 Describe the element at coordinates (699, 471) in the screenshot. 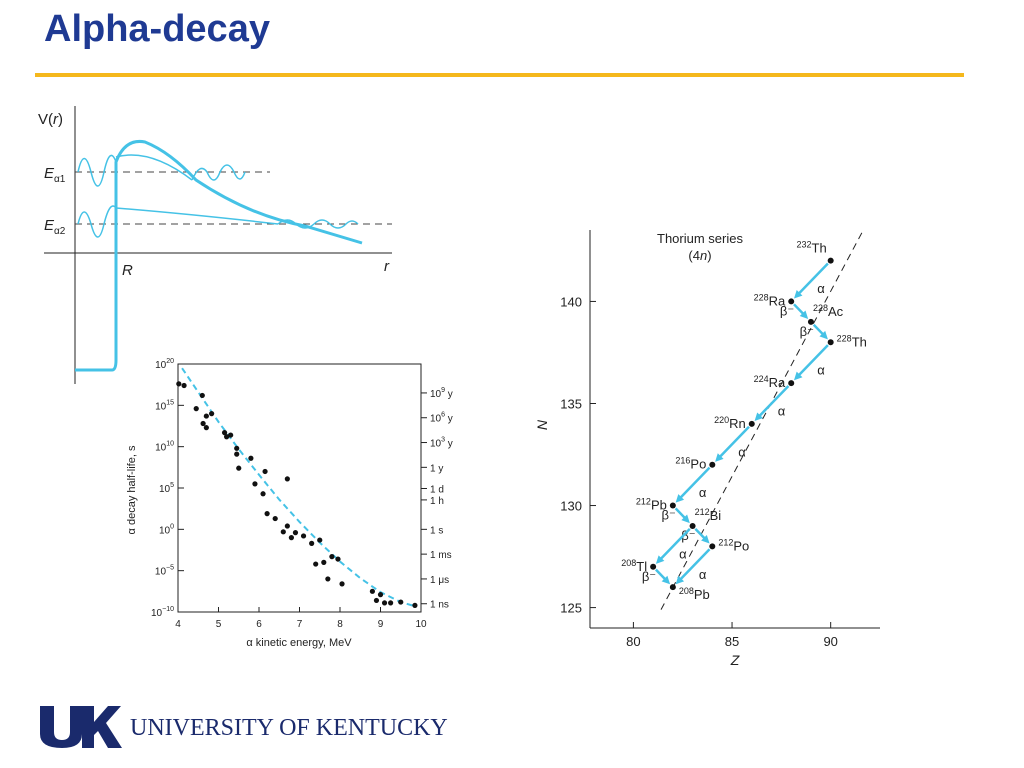

I see `thorium-ticks: 80 85 90 125 130 135 140` at that location.